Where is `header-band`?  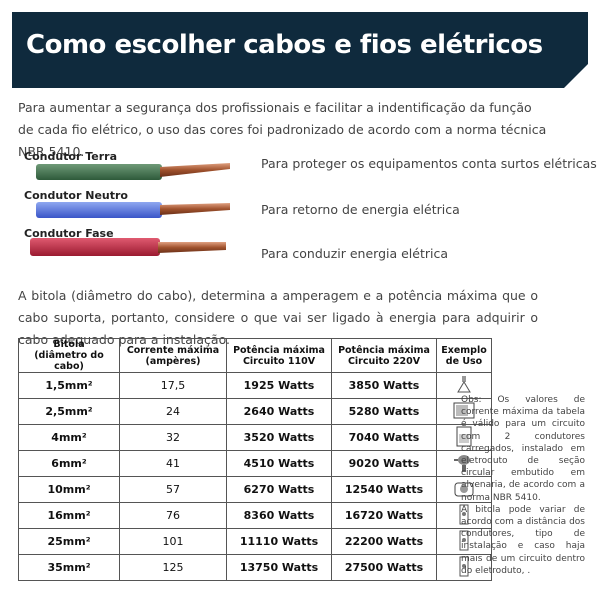
header-band is located at coordinates (300, 50).